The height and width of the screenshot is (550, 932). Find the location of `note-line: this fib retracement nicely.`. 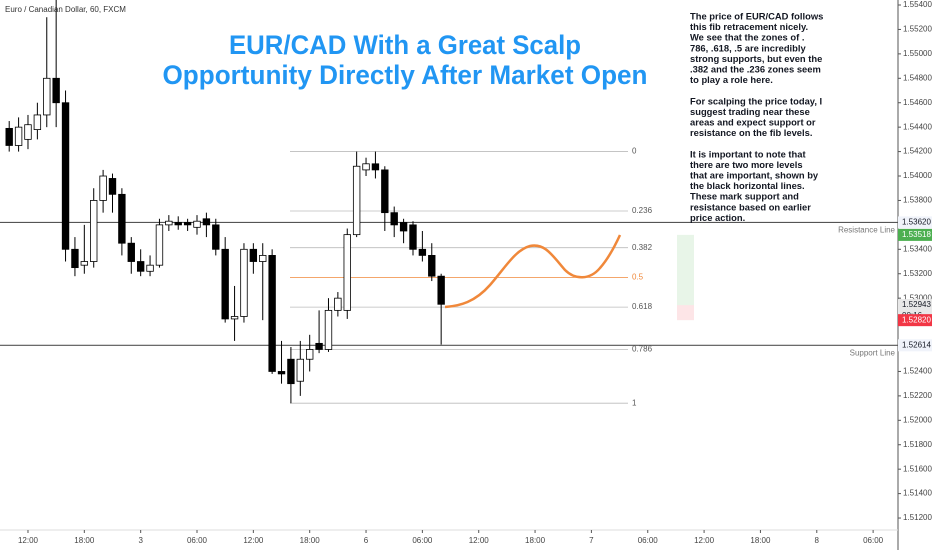

note-line: this fib retracement nicely. is located at coordinates (749, 26).